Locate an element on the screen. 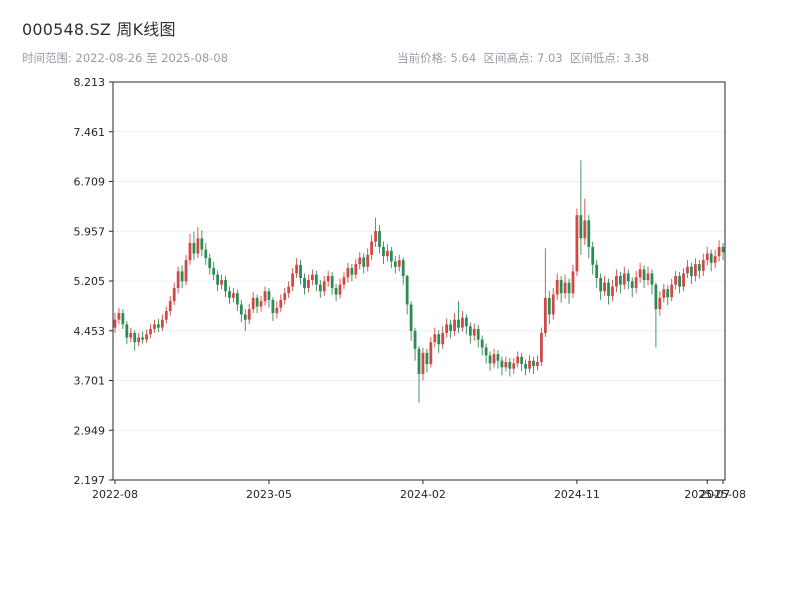 The image size is (800, 600). svg-text: 5.205 is located at coordinates (90, 281).